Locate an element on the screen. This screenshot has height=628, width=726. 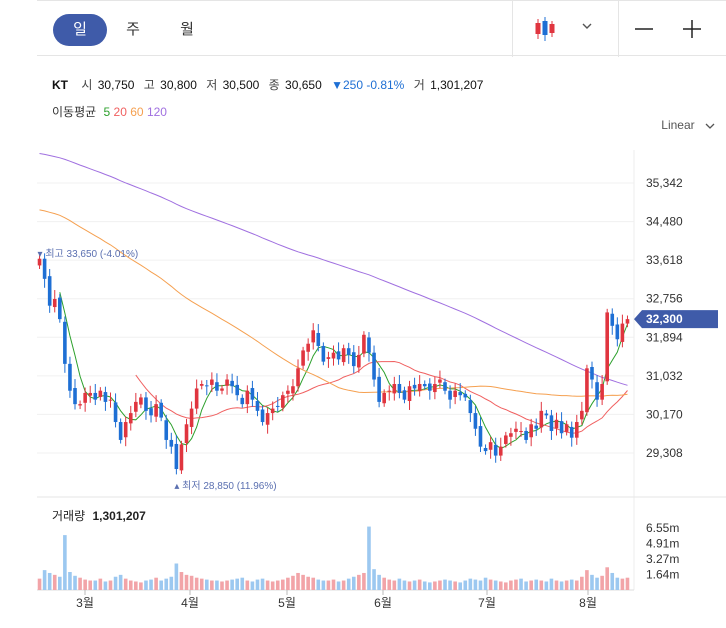
y-tick-label: 32,756 is located at coordinates (664, 299).